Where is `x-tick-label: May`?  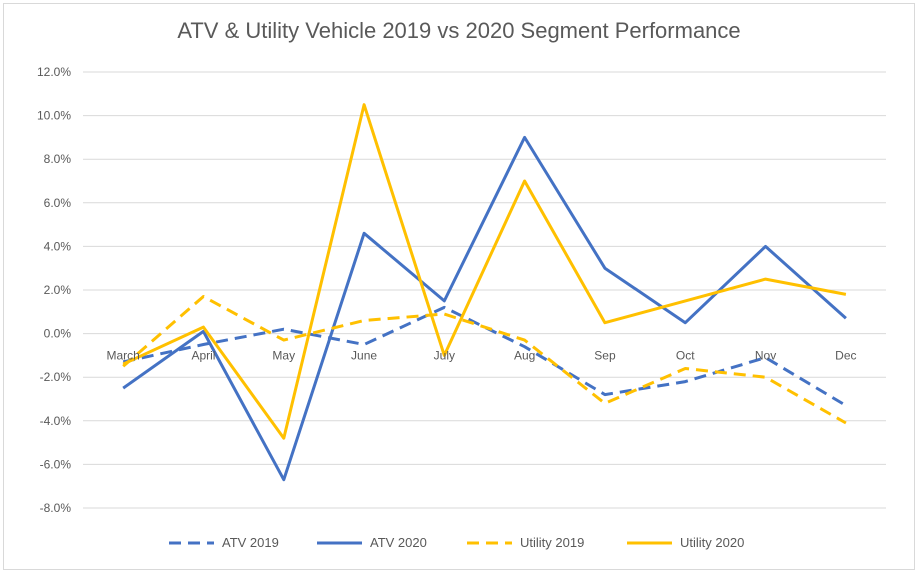
x-tick-label: May is located at coordinates (283, 356).